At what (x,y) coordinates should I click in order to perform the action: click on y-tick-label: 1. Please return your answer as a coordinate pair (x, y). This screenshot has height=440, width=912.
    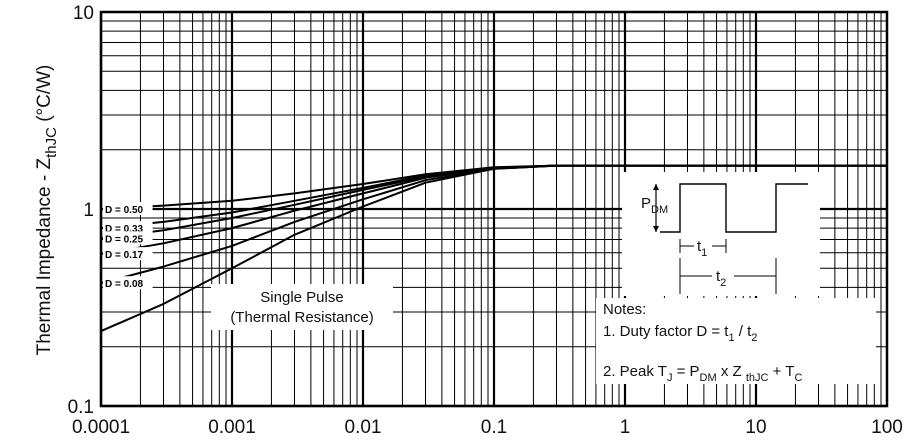
    Looking at the image, I should click on (88, 210).